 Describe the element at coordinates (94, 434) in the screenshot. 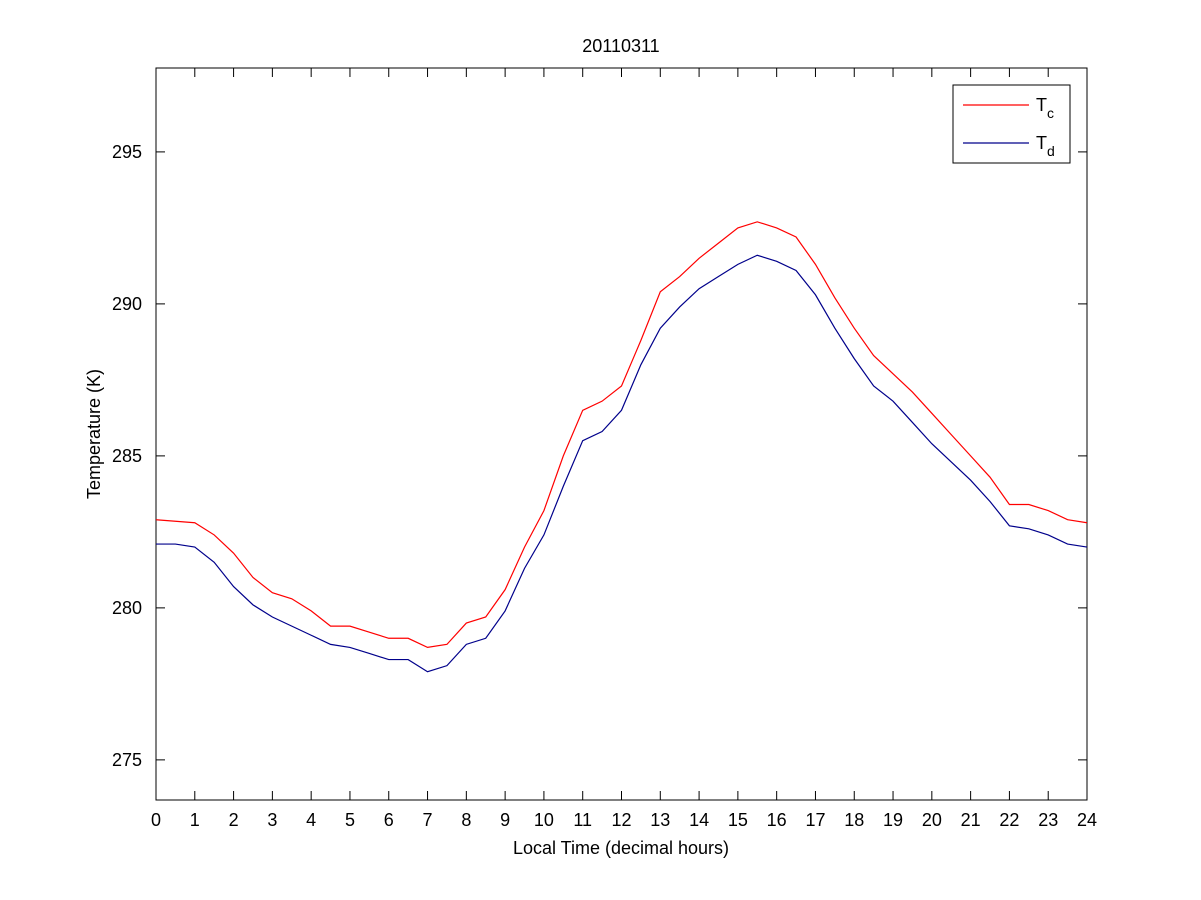

I see `y-axis-label: Temperature (K)` at that location.